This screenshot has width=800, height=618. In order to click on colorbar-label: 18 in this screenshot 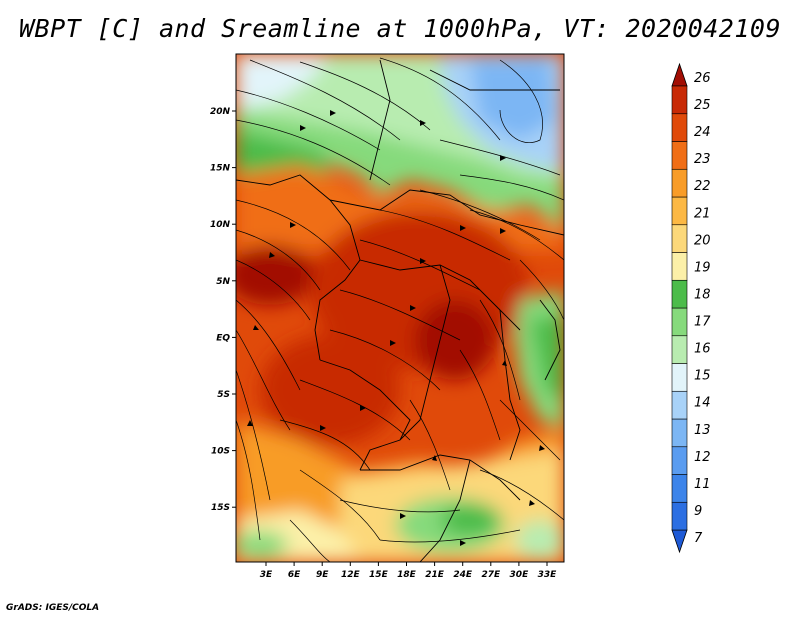, I will do `click(702, 294)`.